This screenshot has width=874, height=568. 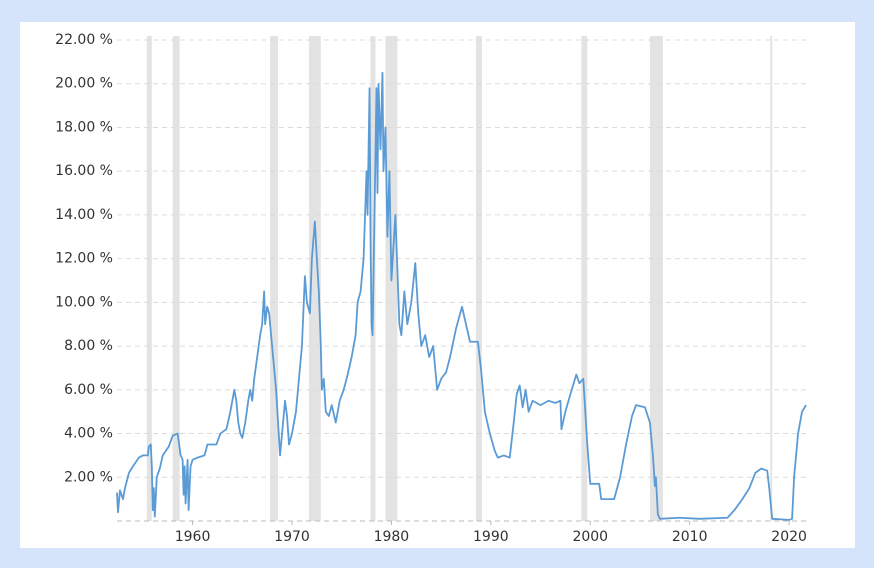 I want to click on y-tick-label: 8.00 %, so click(x=88, y=346).